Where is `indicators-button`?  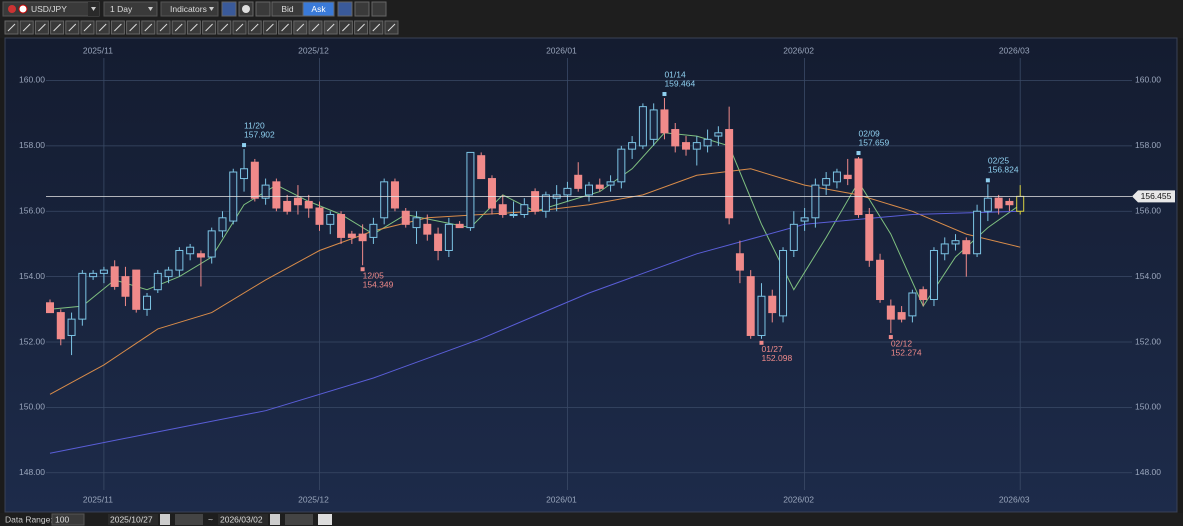 indicators-button is located at coordinates (189, 9).